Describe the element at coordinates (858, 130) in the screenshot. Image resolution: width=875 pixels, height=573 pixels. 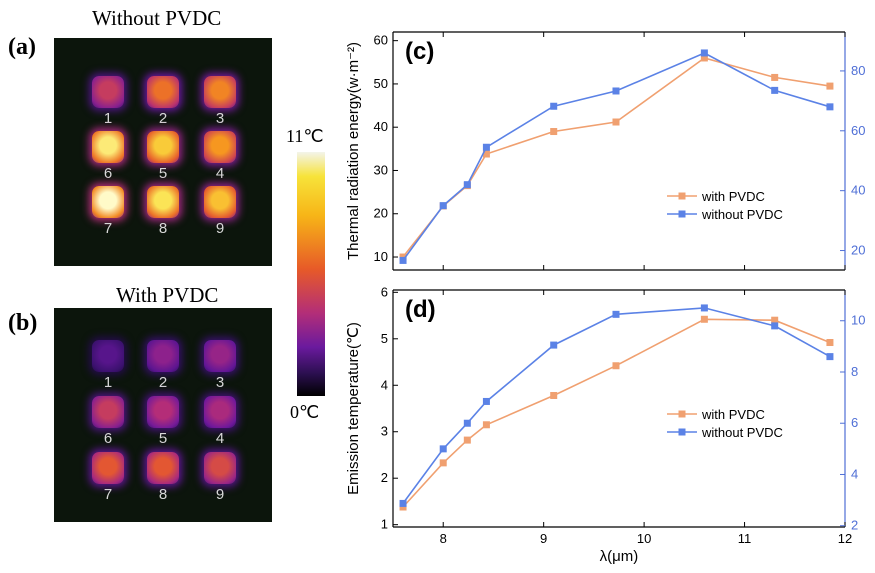
I see `y-right-tick-label: 60` at that location.